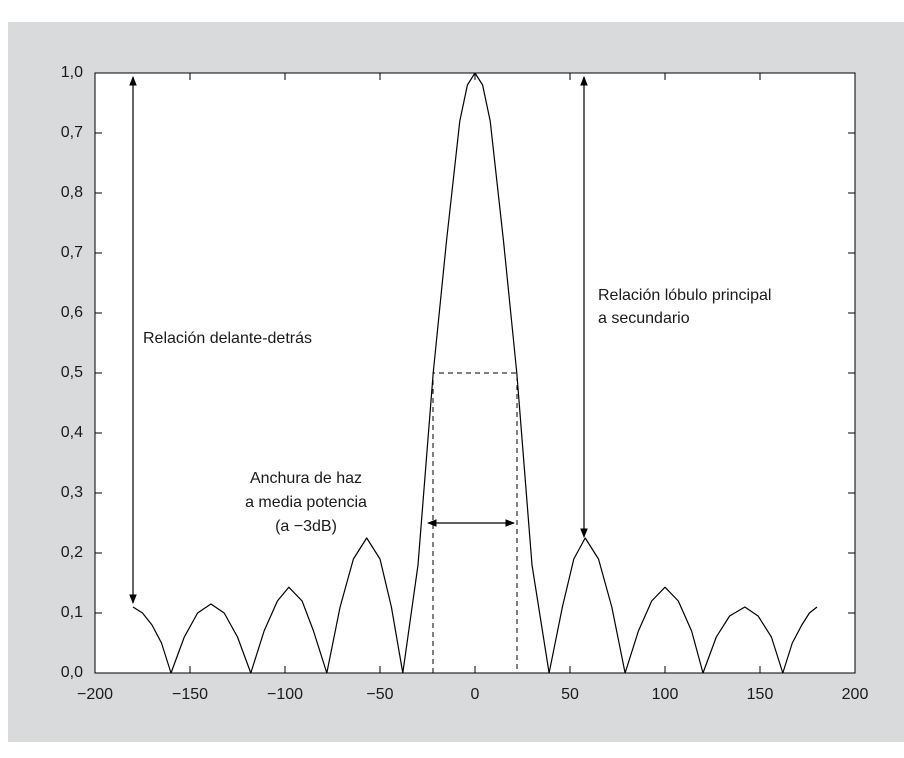 This screenshot has height=758, width=904. What do you see at coordinates (72, 672) in the screenshot?
I see `y-tick-label: 0,0` at bounding box center [72, 672].